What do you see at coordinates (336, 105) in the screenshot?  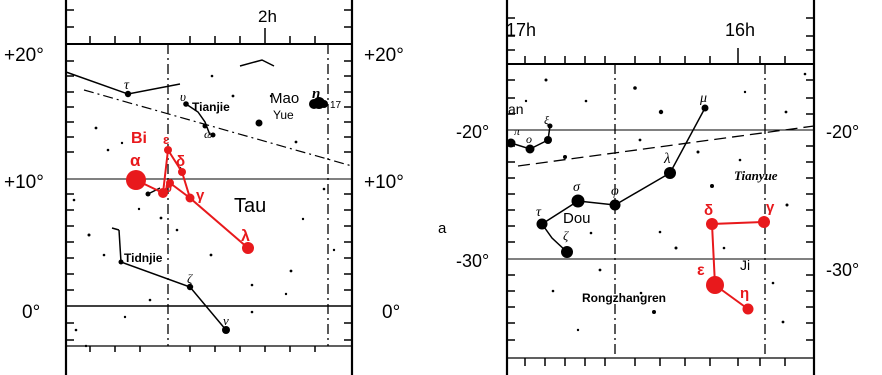 I see `star-label-17: 17` at bounding box center [336, 105].